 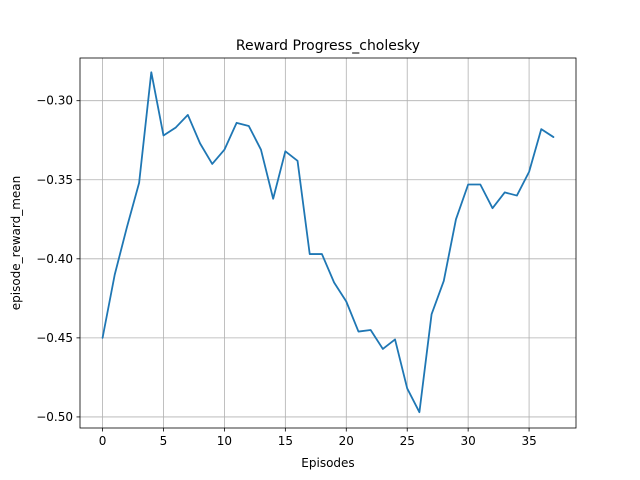 What do you see at coordinates (16, 243) in the screenshot?
I see `y-axis-label: episode_reward_mean` at bounding box center [16, 243].